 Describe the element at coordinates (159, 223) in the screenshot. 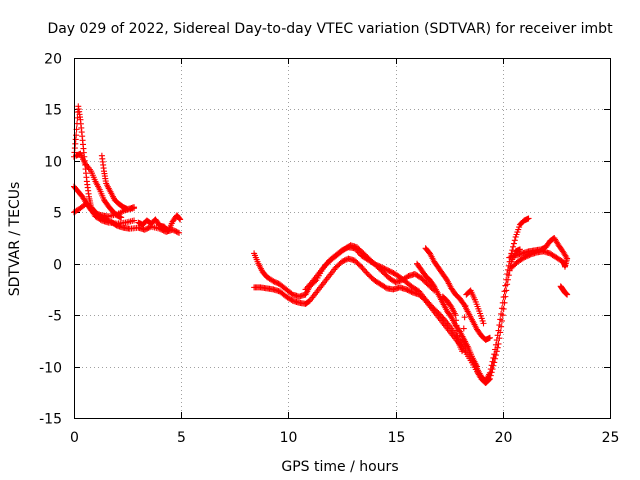

I see `series-trace-f` at that location.